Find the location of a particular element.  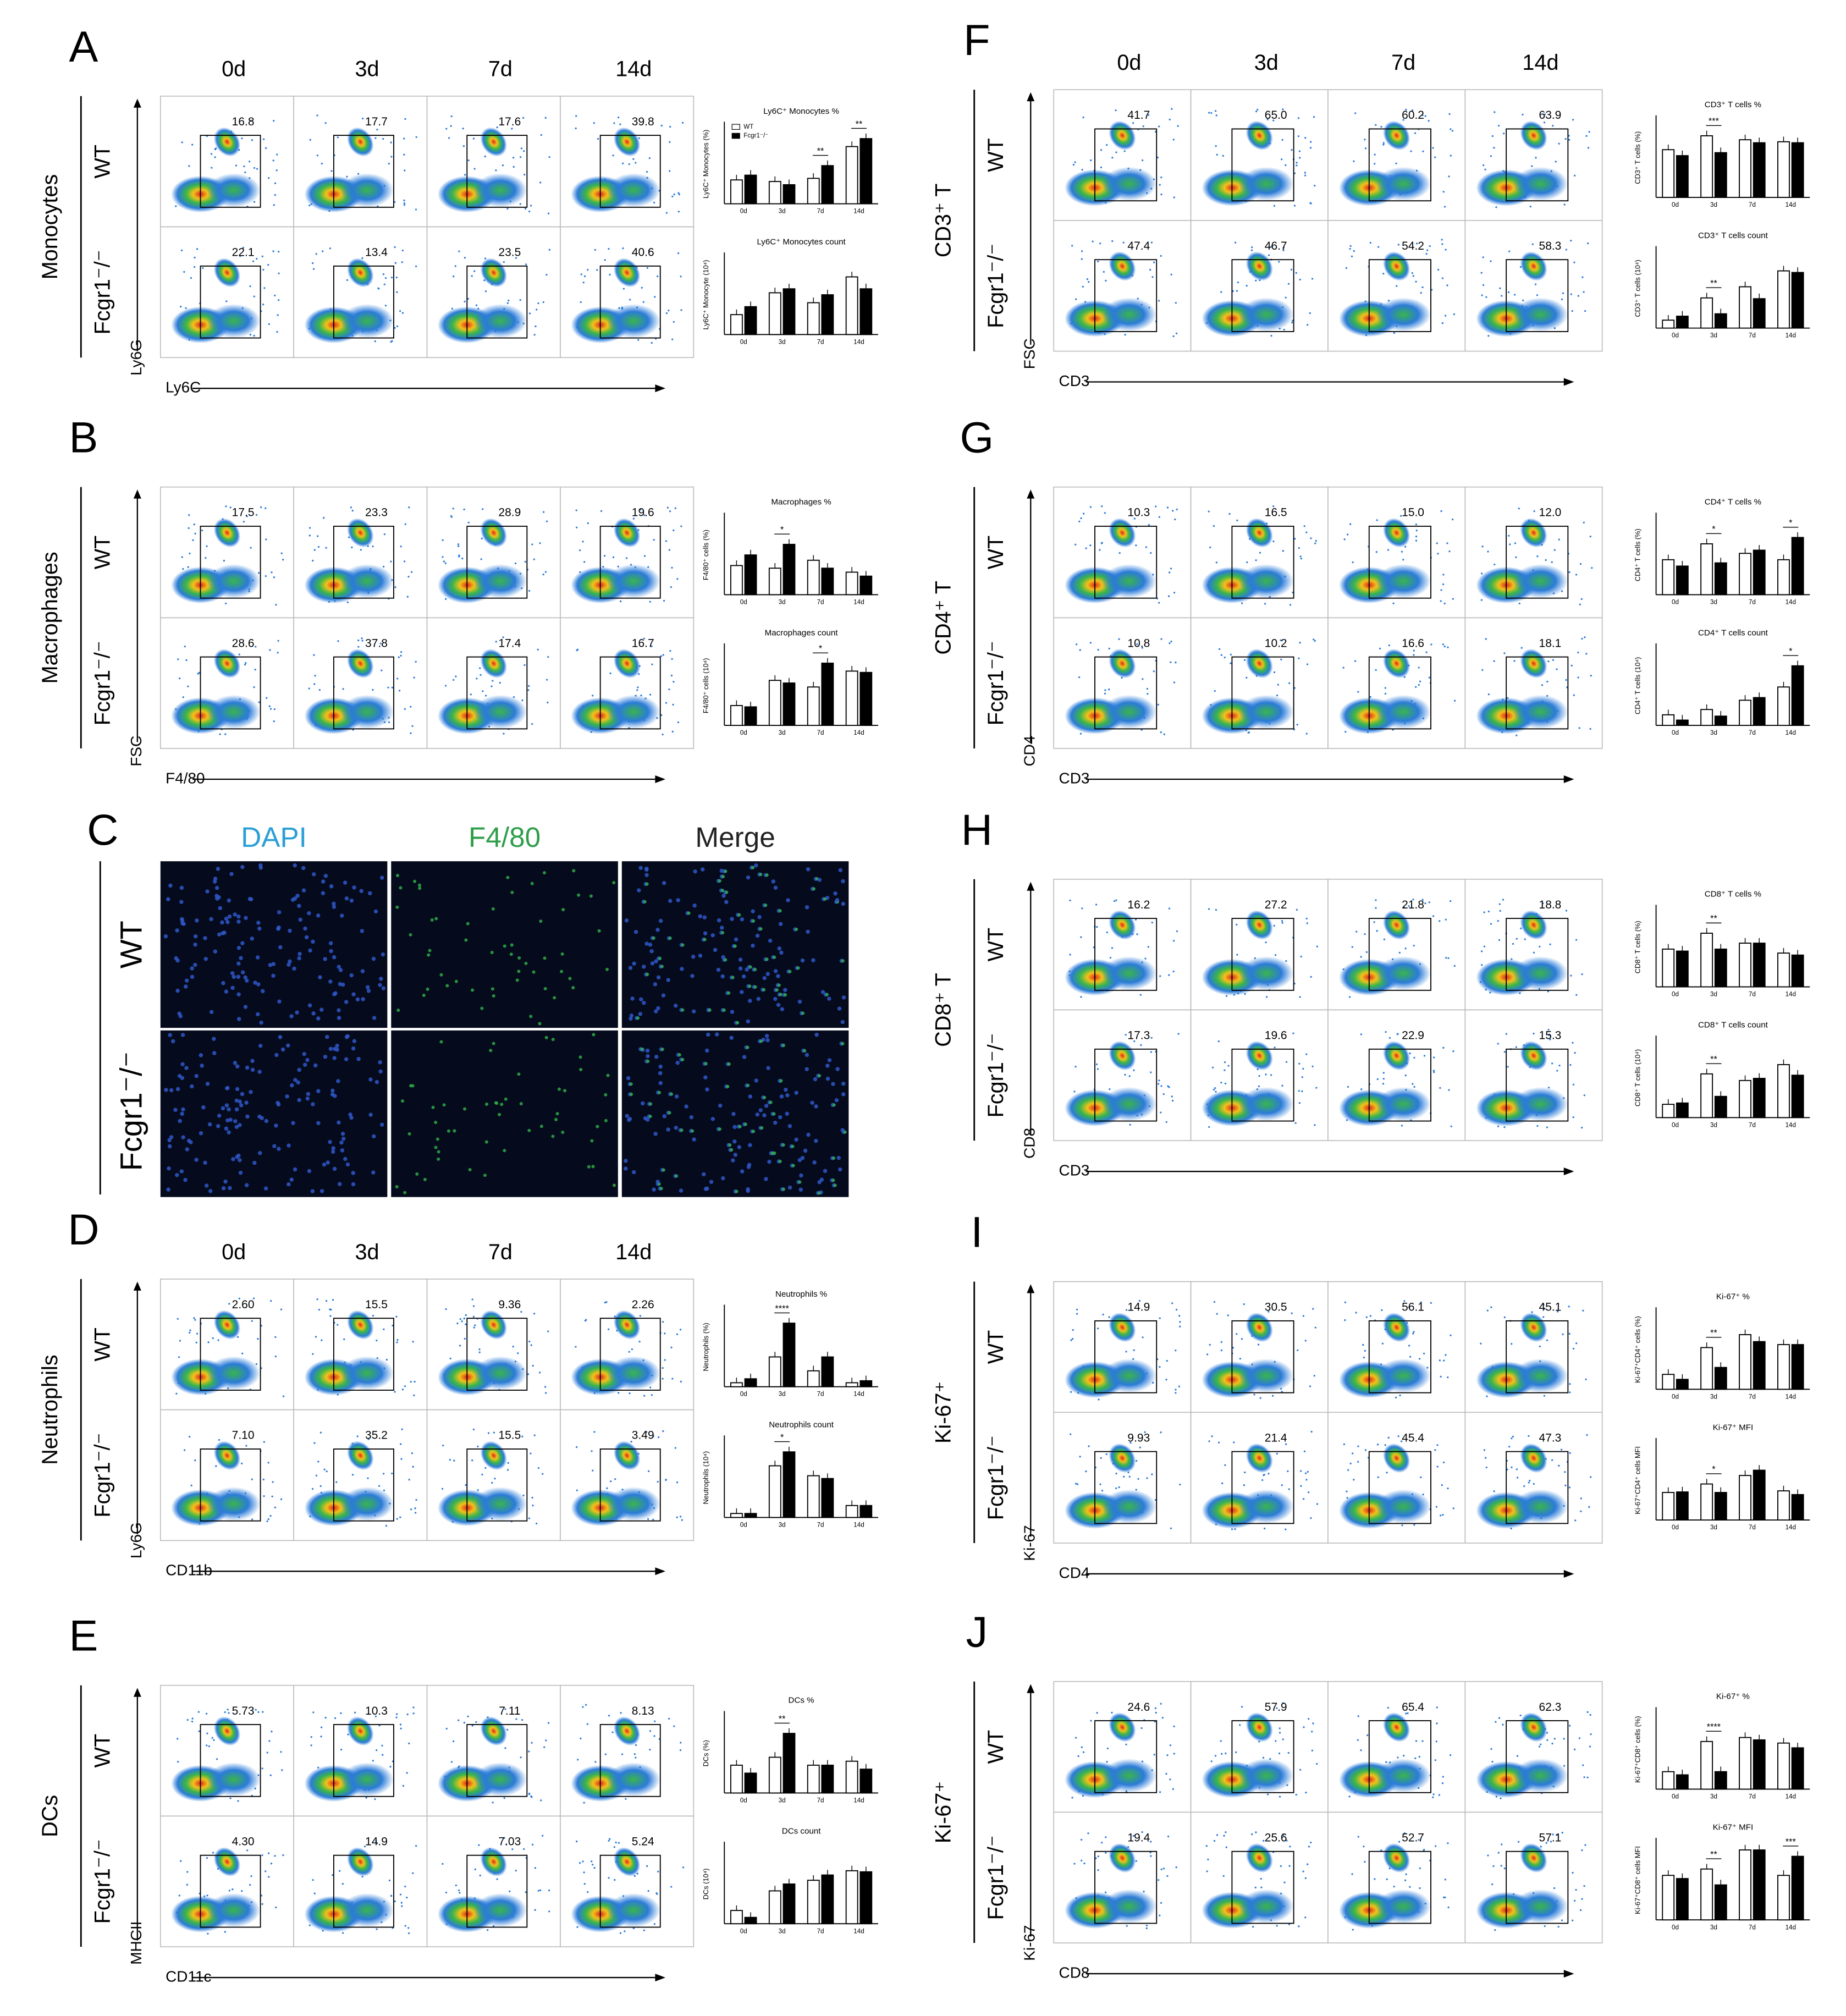

bar-y-label: CD8⁺ T cells (10⁴) is located at coordinates (1637, 1077).